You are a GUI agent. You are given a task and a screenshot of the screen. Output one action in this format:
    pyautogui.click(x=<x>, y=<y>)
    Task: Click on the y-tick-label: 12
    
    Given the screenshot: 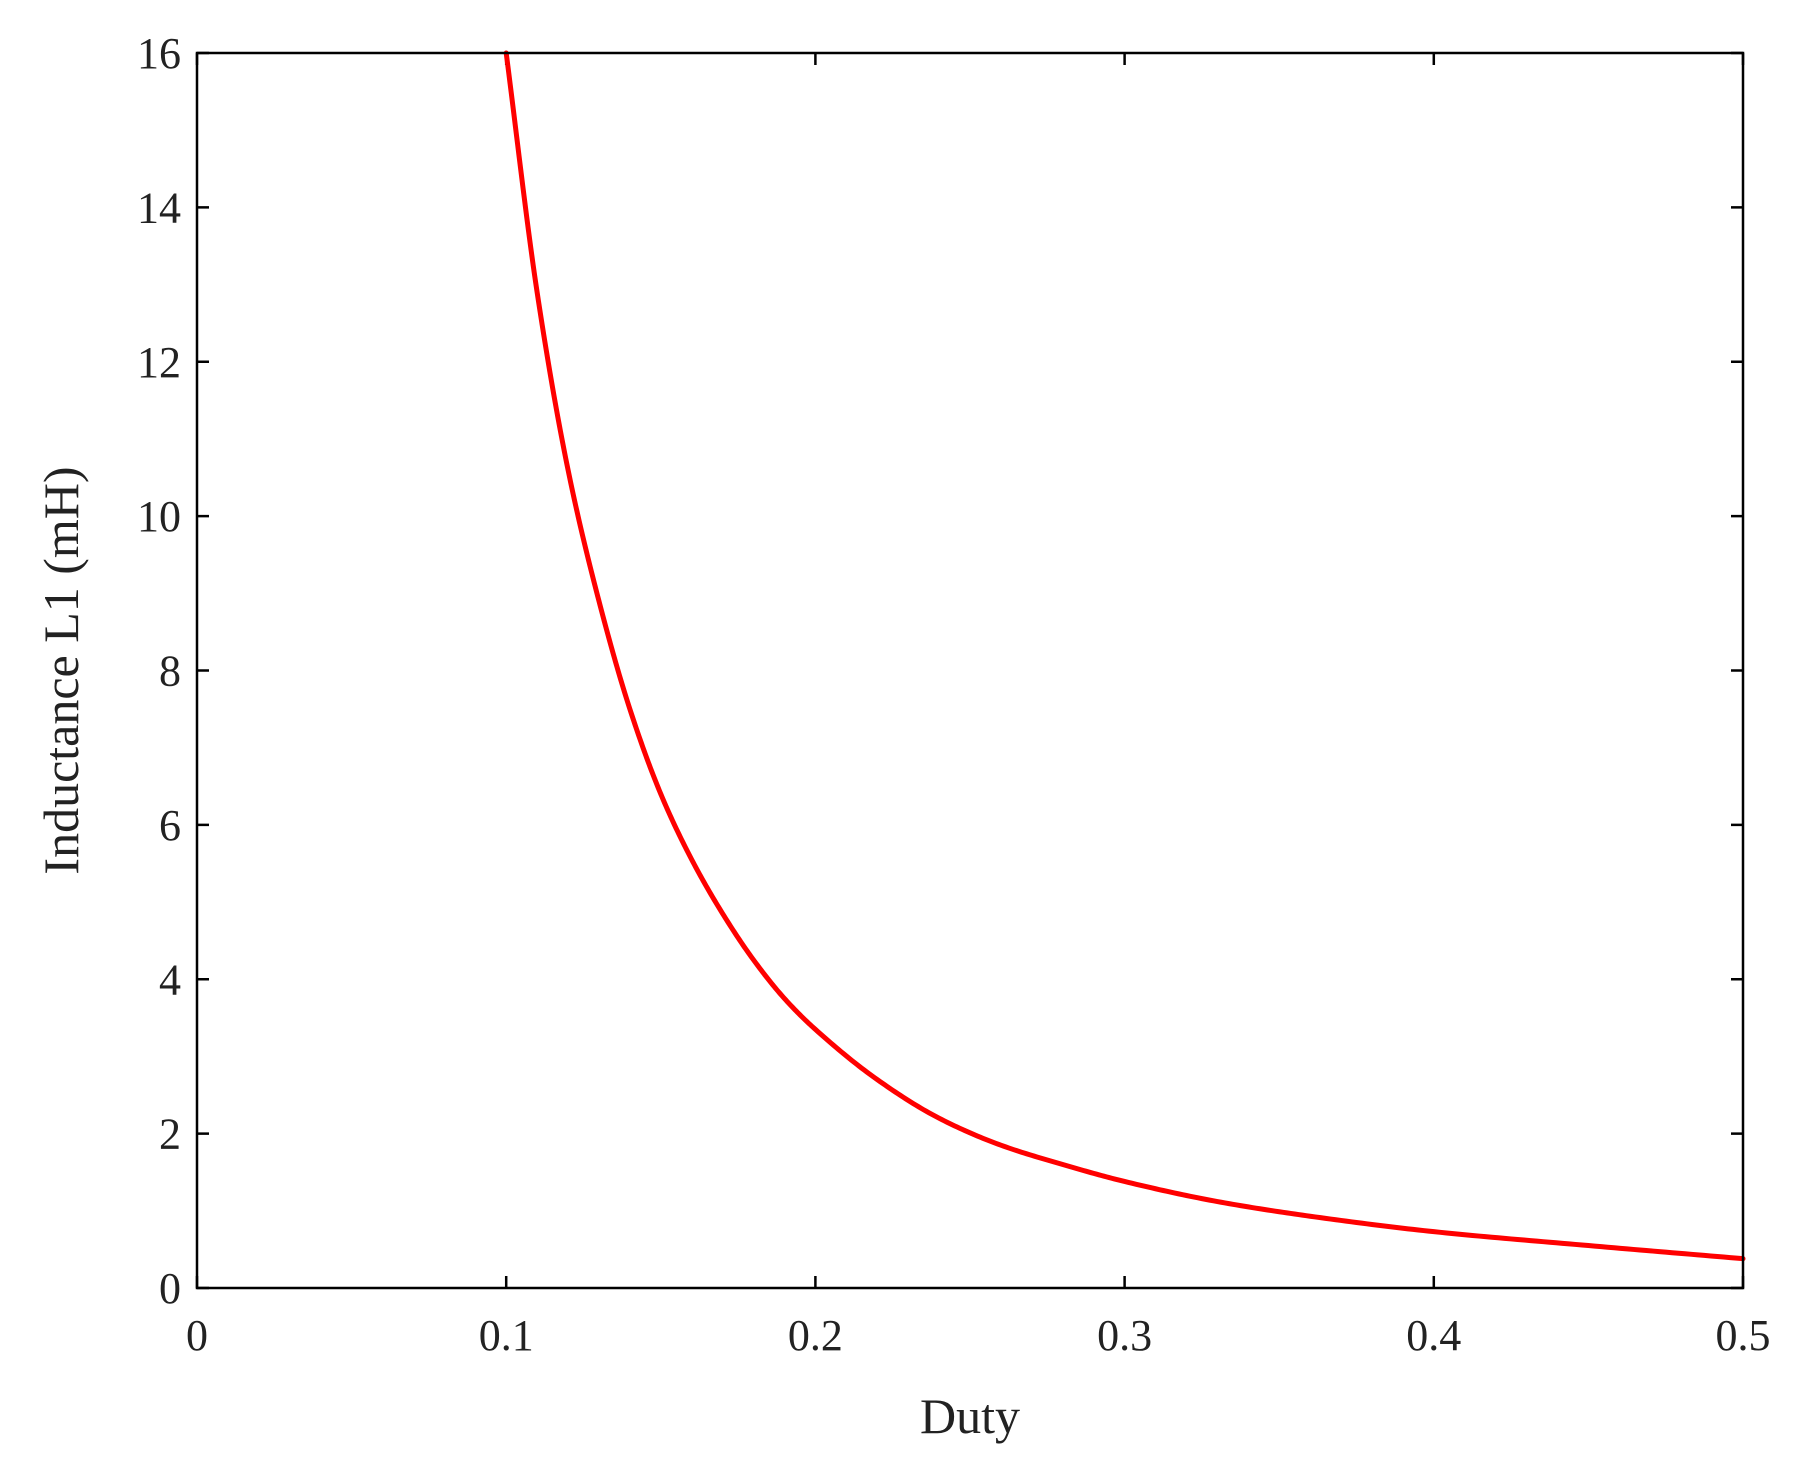 What is the action you would take?
    pyautogui.click(x=159, y=362)
    